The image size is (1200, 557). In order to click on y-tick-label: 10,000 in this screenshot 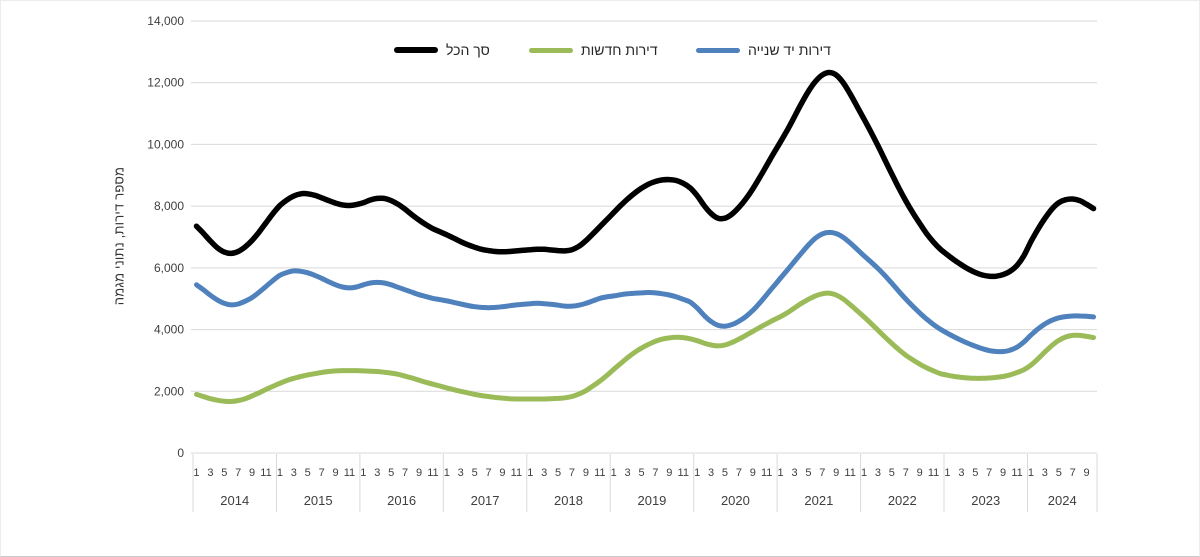, I will do `click(165, 144)`.